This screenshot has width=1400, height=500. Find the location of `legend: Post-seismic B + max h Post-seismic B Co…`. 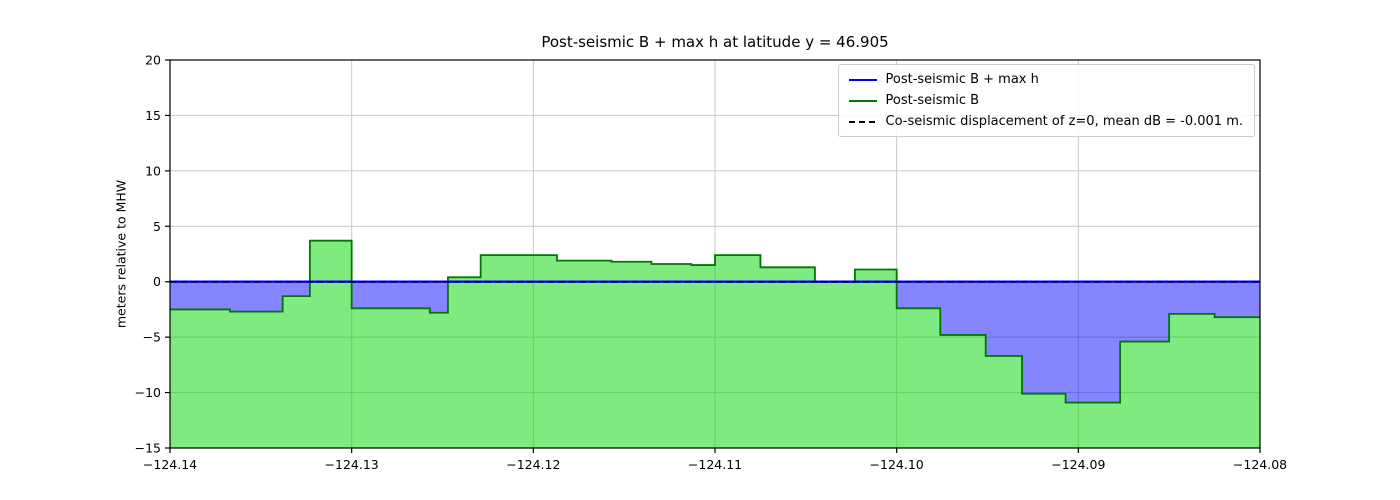

legend: Post-seismic B + max h Post-seismic B Co… is located at coordinates (1046, 100).